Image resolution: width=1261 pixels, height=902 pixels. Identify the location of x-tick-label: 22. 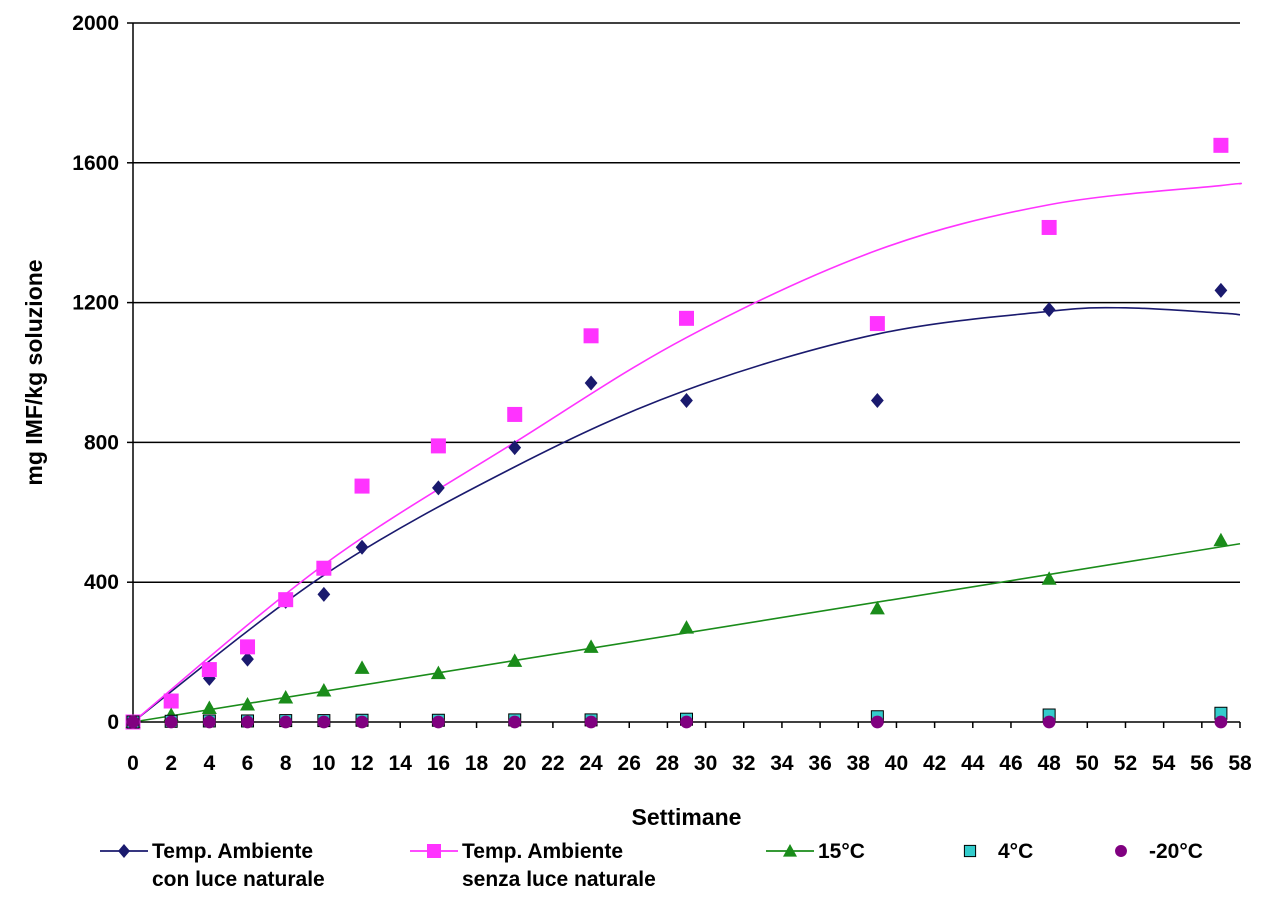
(552, 763).